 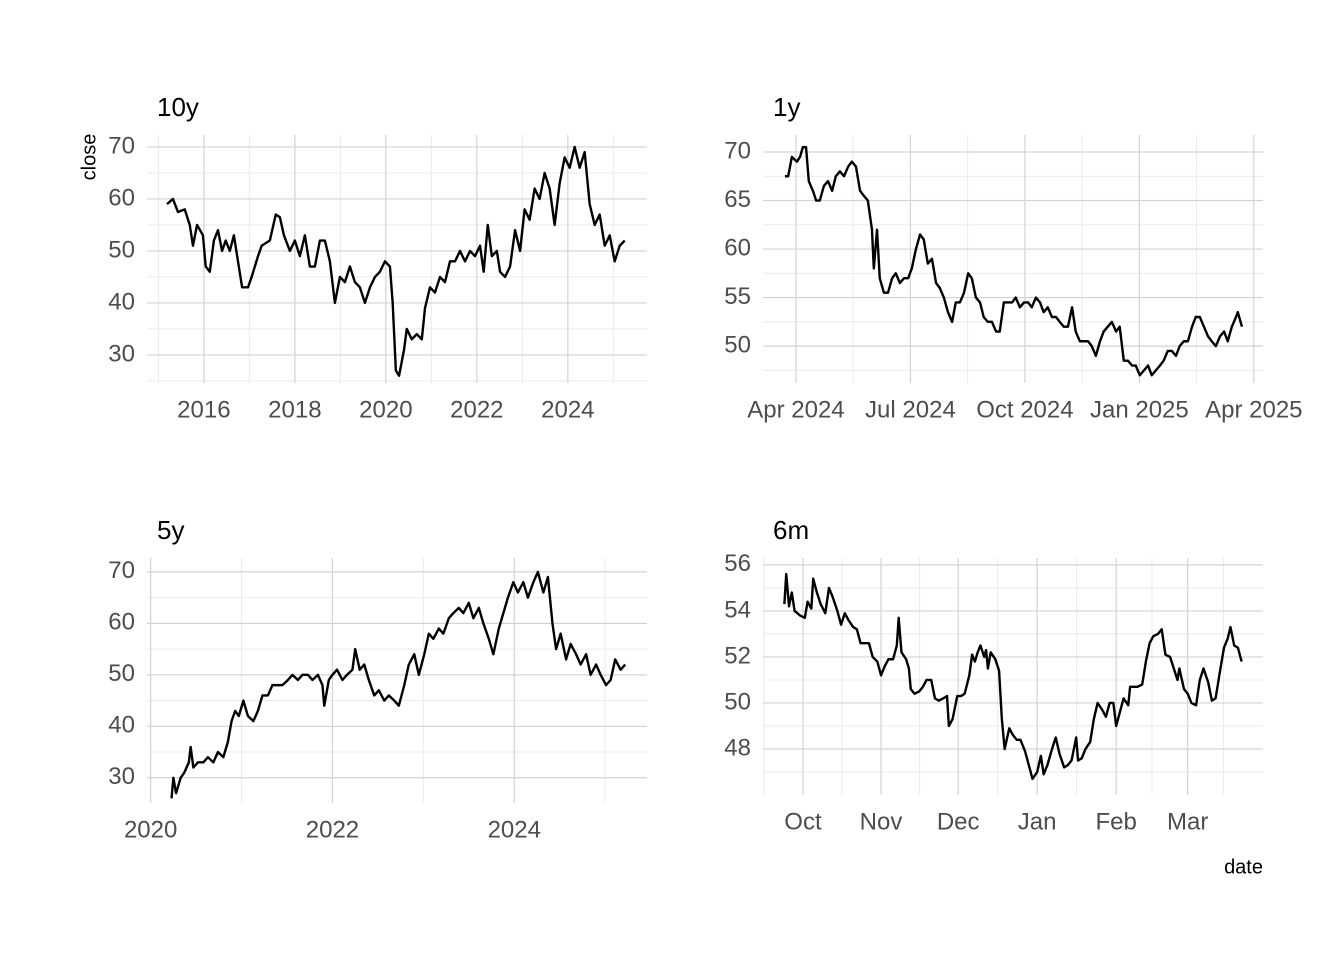 I want to click on y-tick-label: 56, so click(x=737, y=563).